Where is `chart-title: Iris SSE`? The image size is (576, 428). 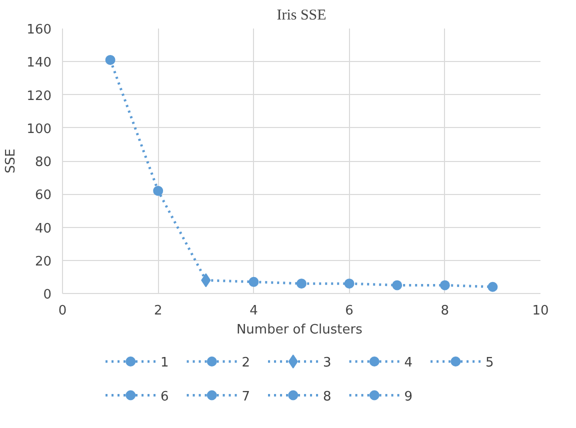
chart-title: Iris SSE is located at coordinates (301, 16).